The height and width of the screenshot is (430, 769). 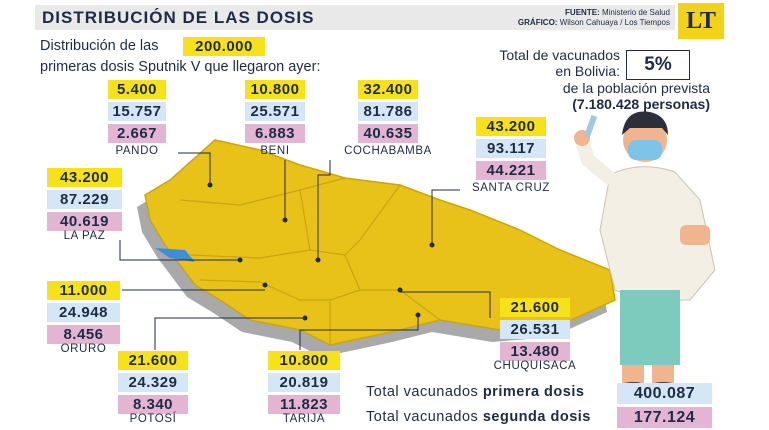 I want to click on total-second-label: Total vacunados segunda dosis, so click(x=478, y=417).